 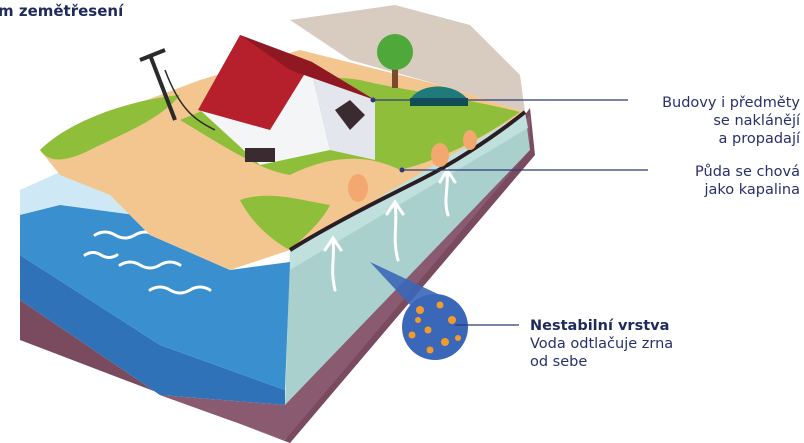 I want to click on callout-soil-line: jako kapalina, so click(x=752, y=190).